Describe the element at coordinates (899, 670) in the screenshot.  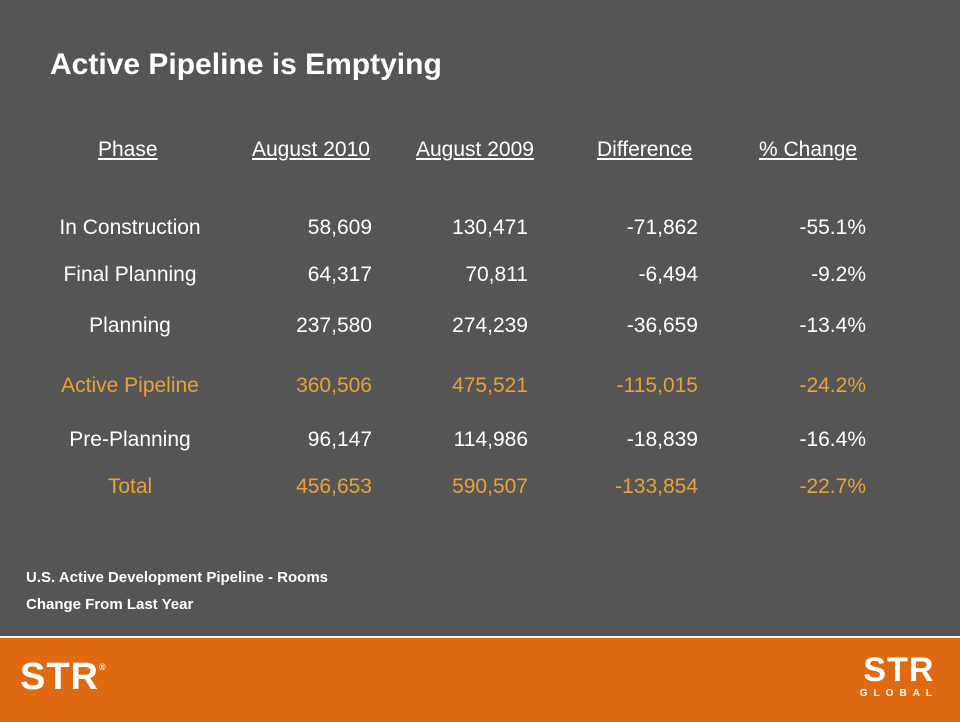
I see `str-global-logo-main: STR` at that location.